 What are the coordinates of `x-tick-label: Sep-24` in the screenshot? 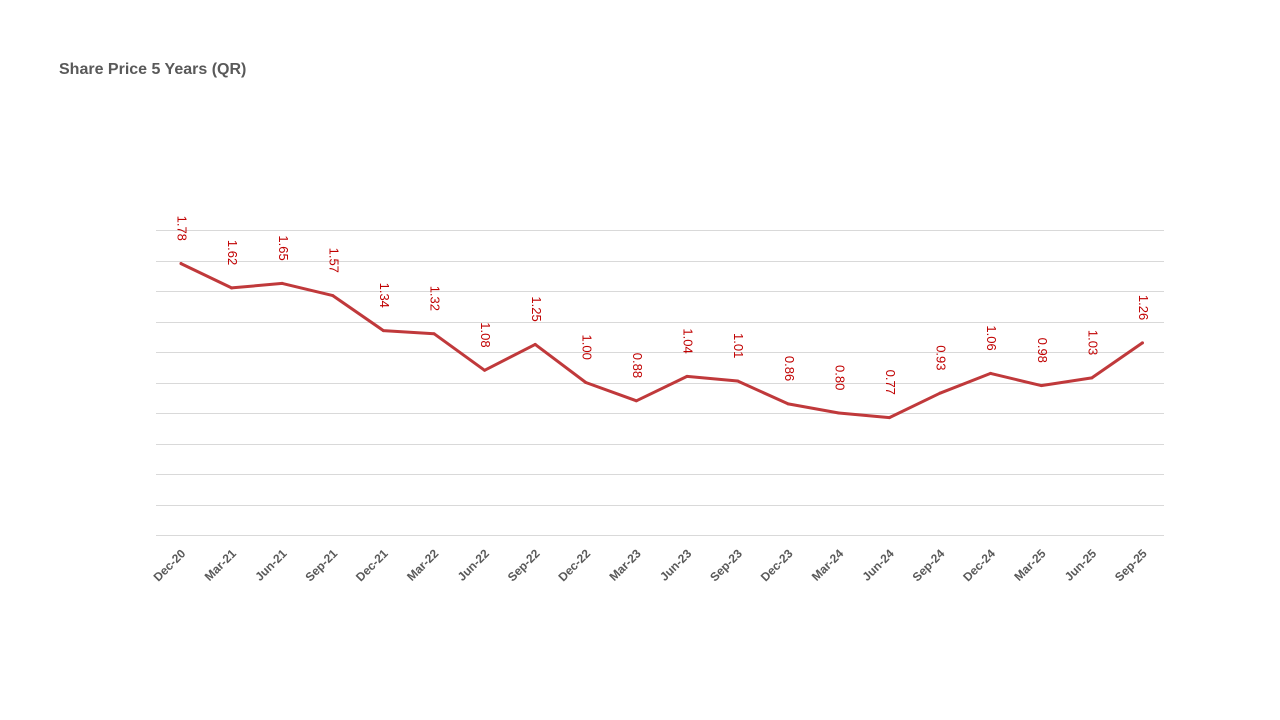 It's located at (929, 565).